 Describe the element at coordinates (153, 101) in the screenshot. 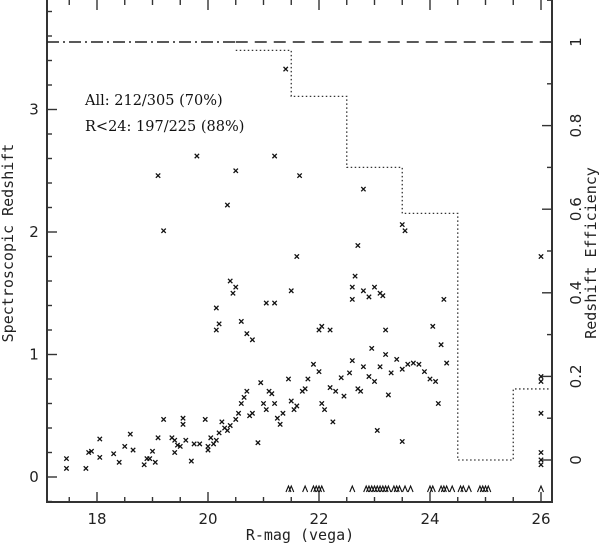

I see `annotation-all: All: 212/305 (70%)` at that location.